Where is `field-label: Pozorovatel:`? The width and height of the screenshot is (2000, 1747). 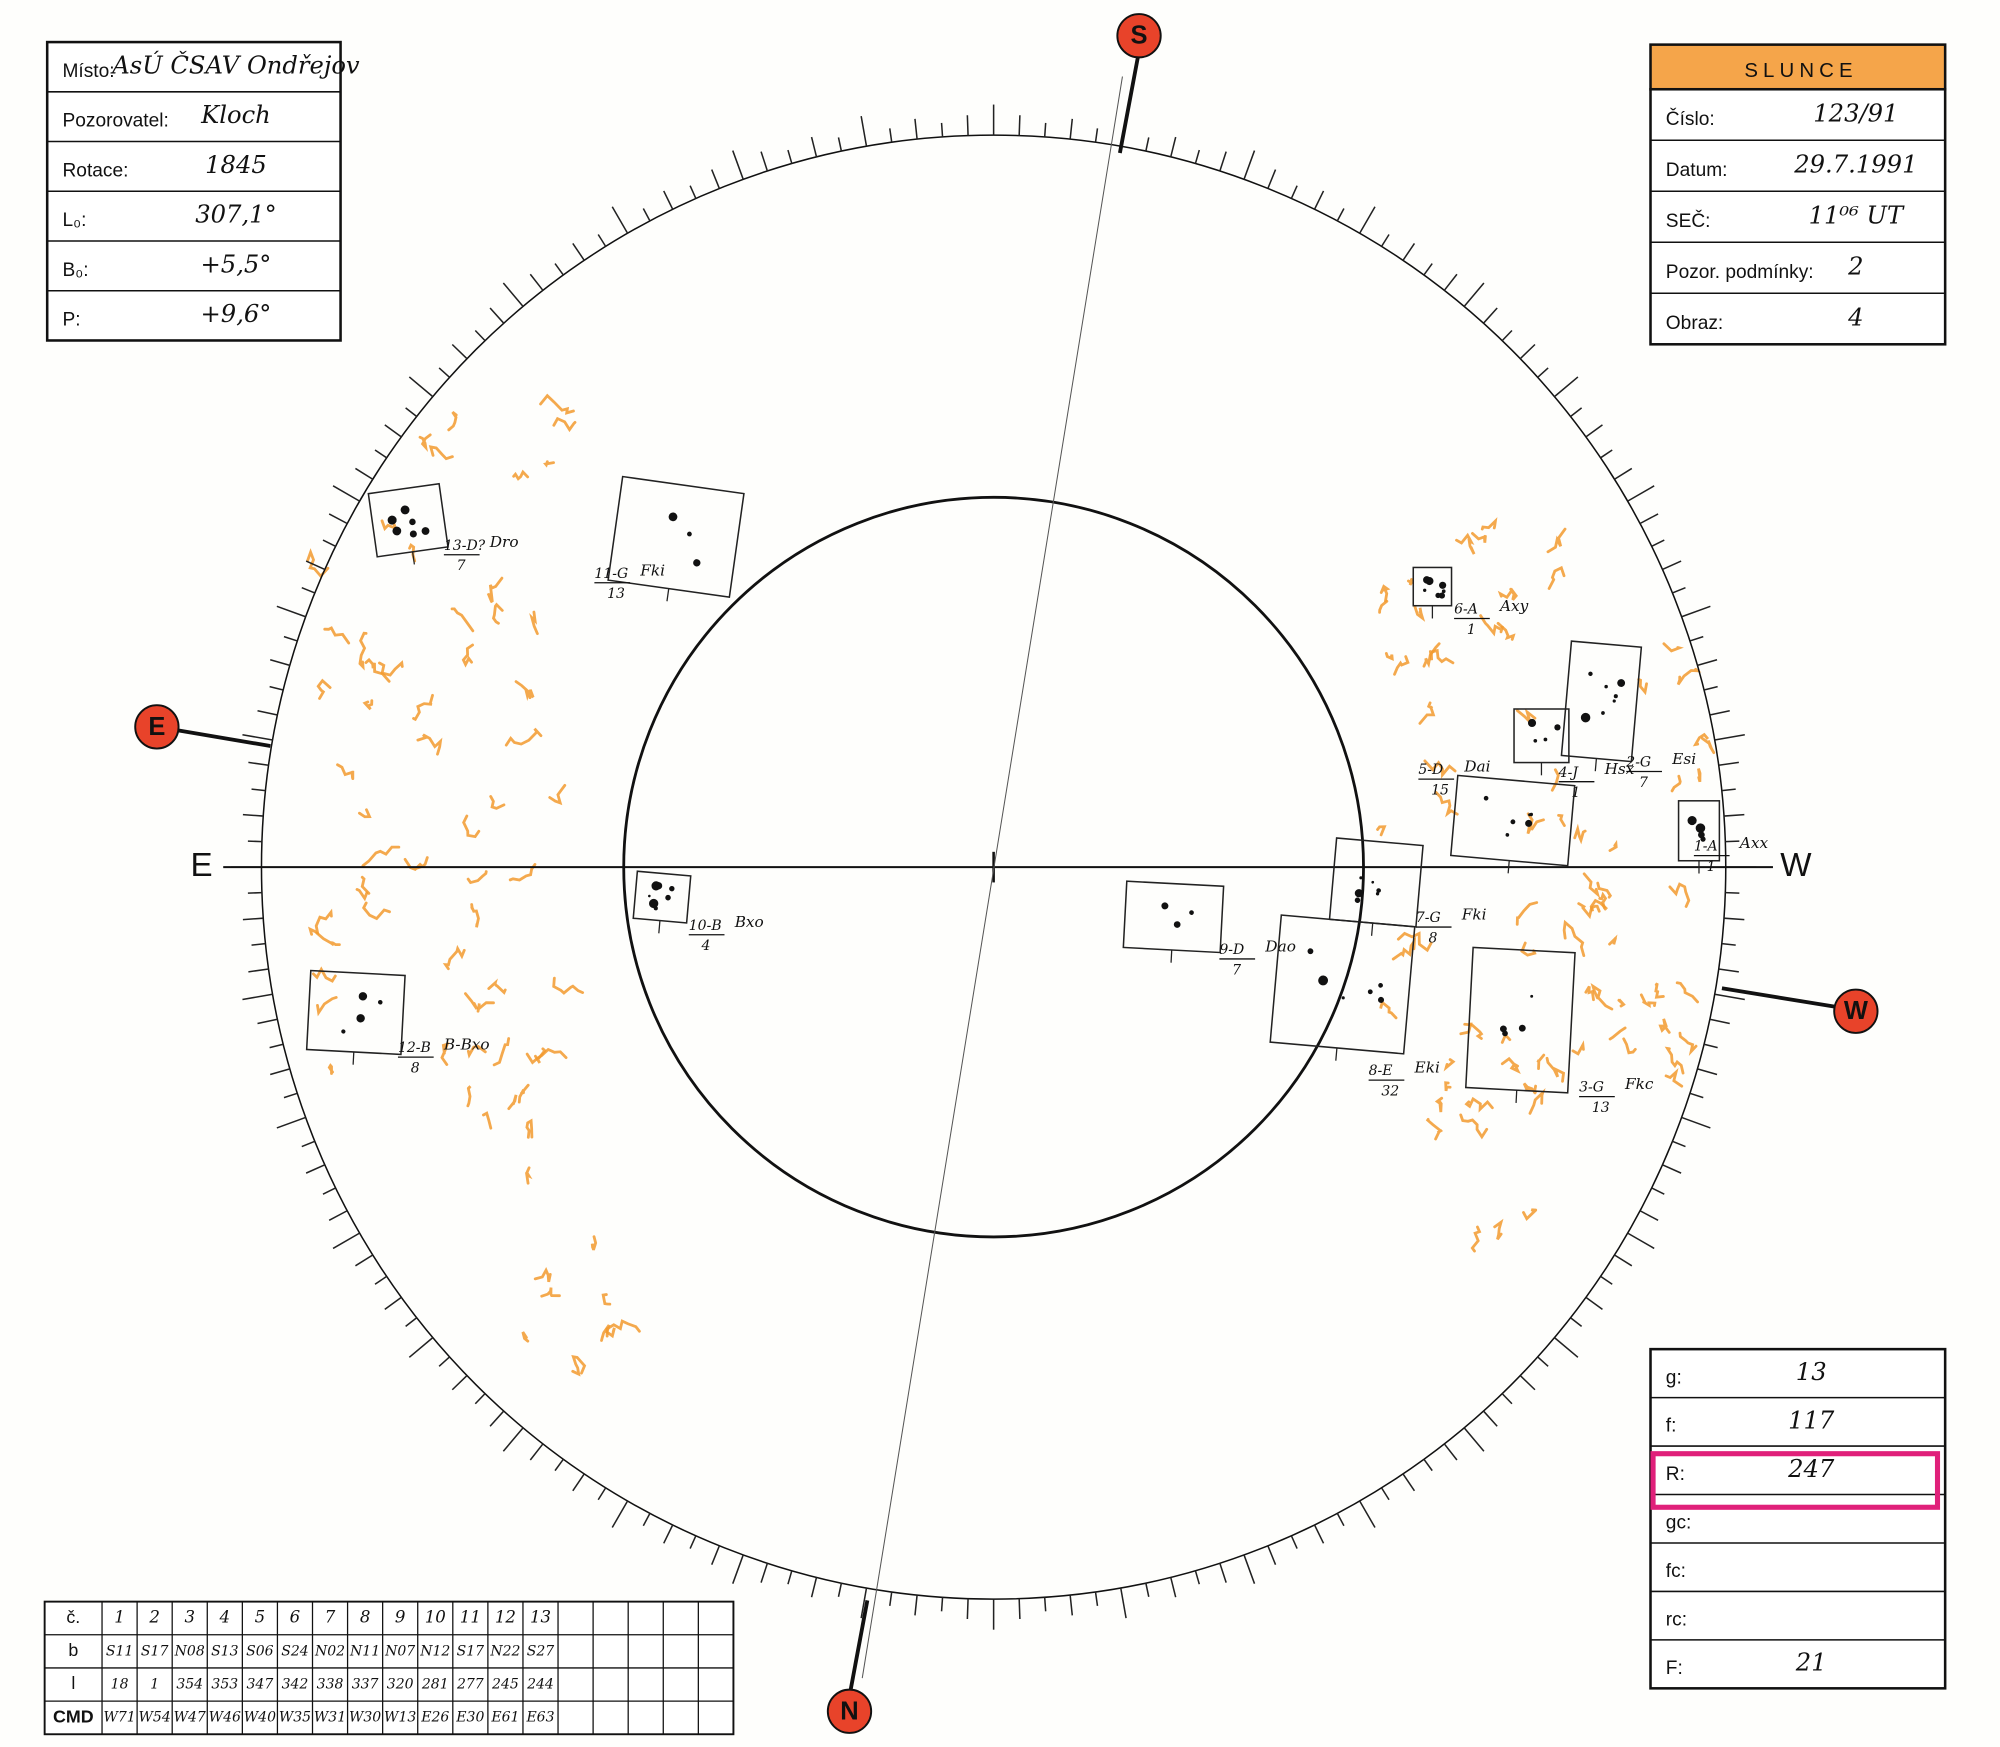 field-label: Pozorovatel: is located at coordinates (116, 121).